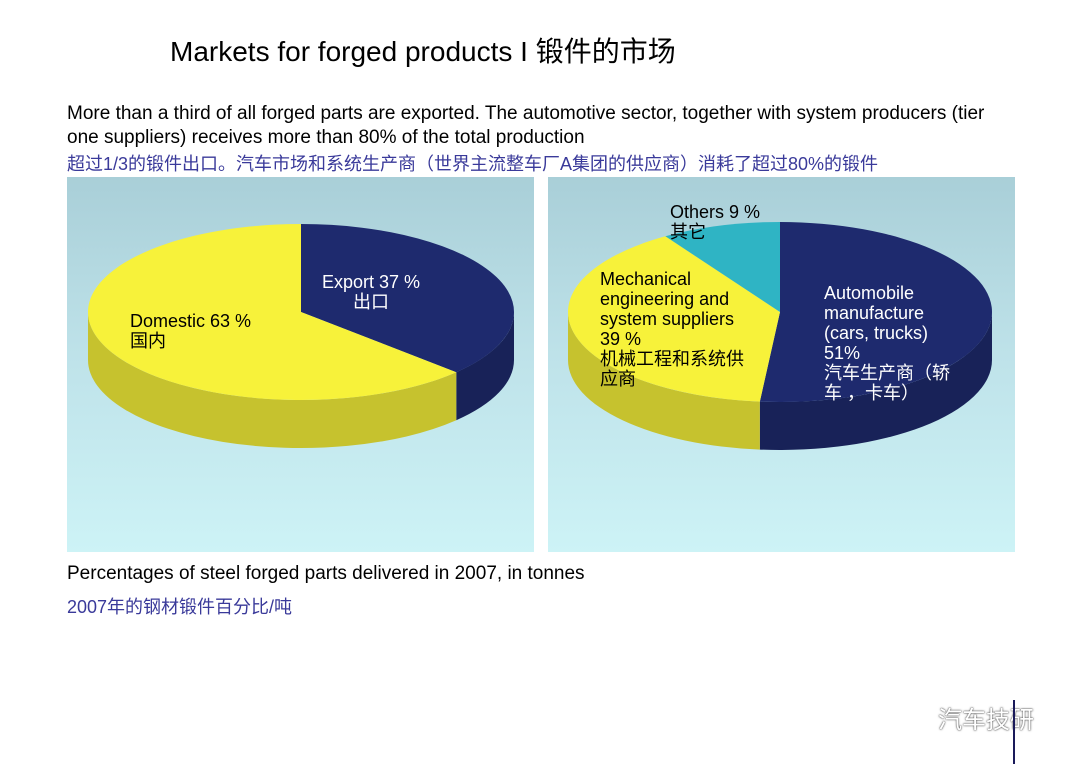 The height and width of the screenshot is (764, 1080). I want to click on wechat-icon, so click(911, 717).